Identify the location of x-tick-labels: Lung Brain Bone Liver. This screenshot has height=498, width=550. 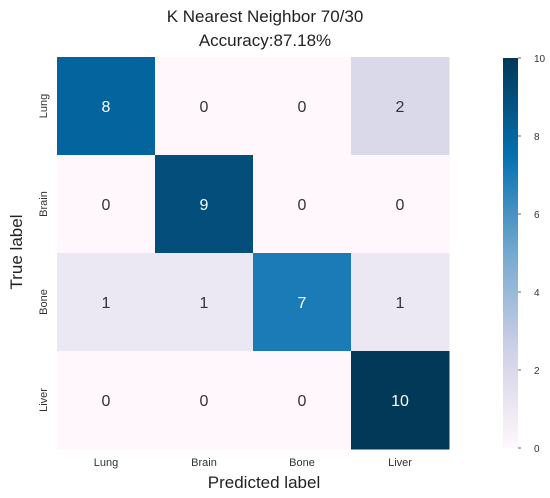
(253, 463).